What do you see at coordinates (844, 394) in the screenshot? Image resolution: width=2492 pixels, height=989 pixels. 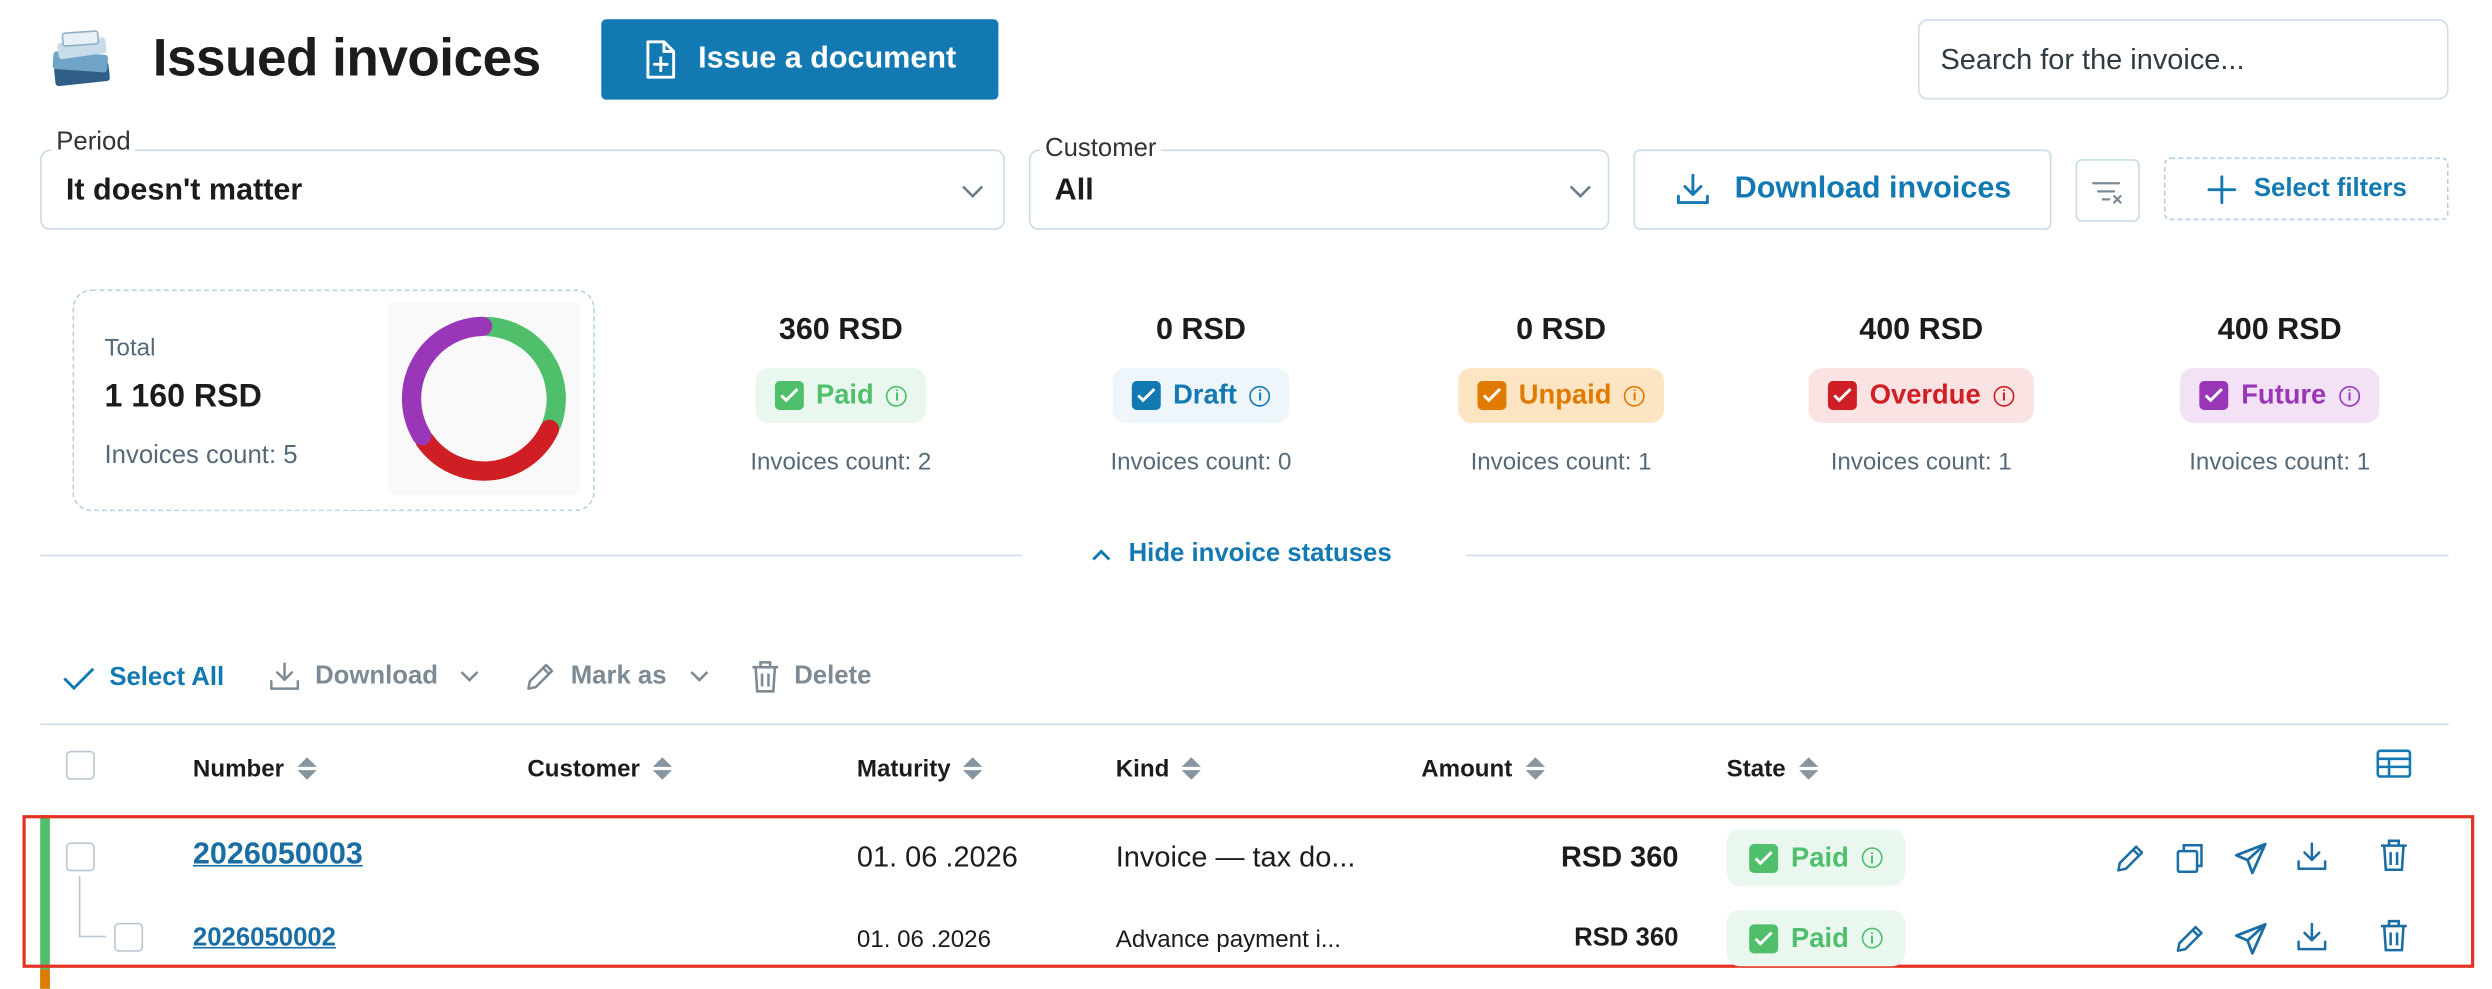 I see `status-badge-label: Paid` at bounding box center [844, 394].